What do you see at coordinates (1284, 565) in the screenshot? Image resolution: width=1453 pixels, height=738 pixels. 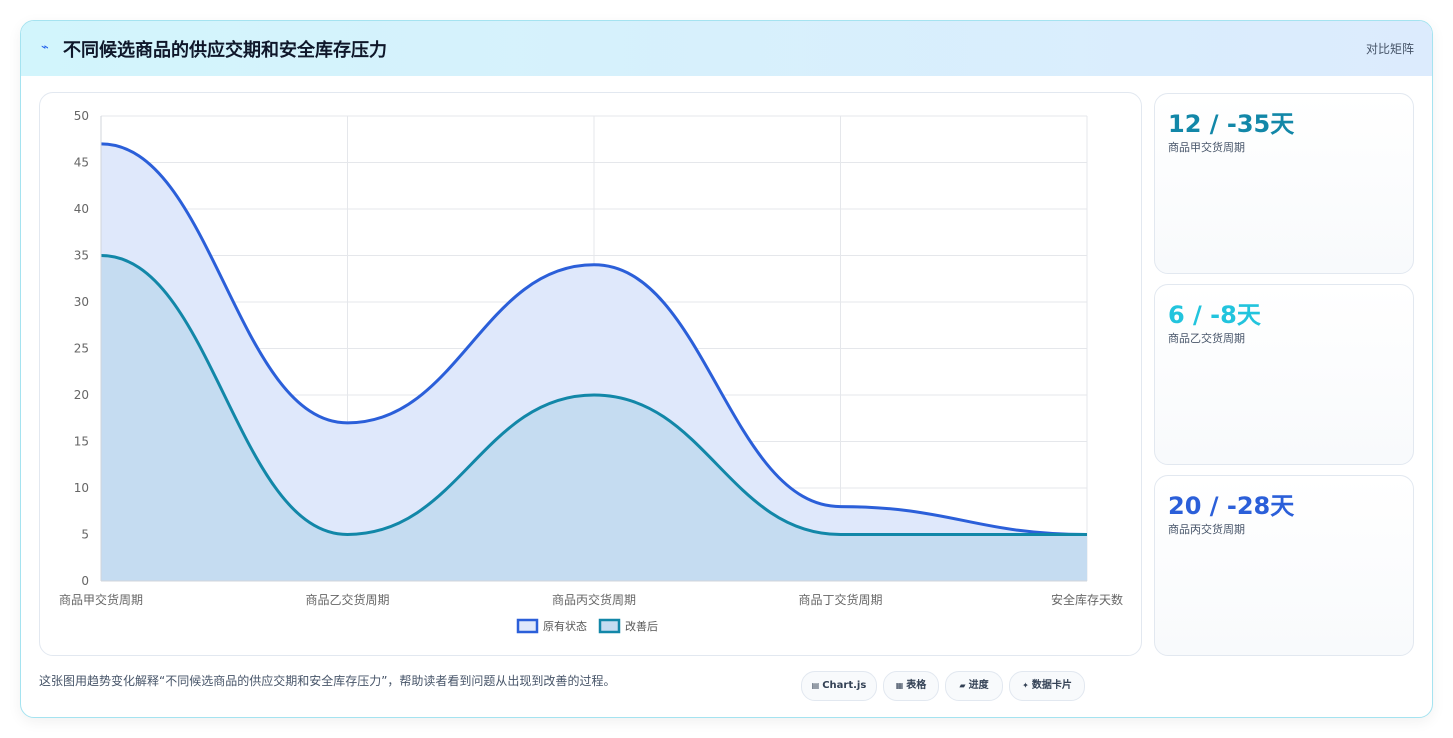 I see `stat-card-c: 20 / -28天 商品丙交货周期` at bounding box center [1284, 565].